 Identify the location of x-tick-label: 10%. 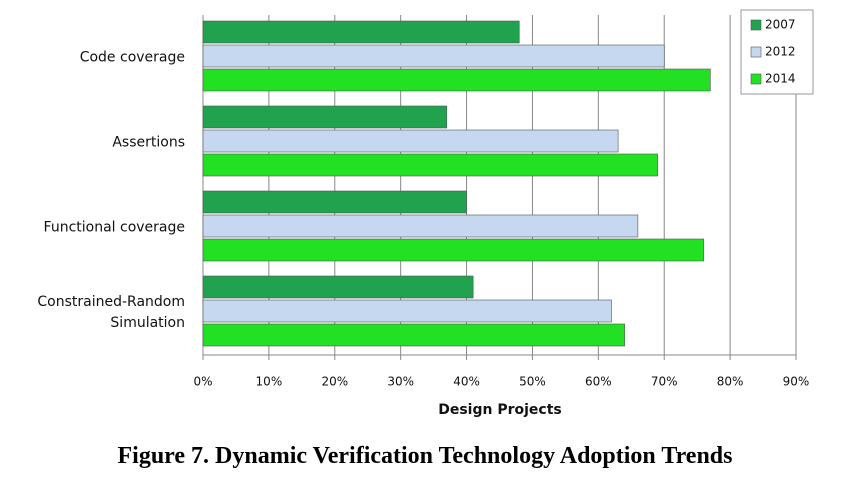
(269, 382).